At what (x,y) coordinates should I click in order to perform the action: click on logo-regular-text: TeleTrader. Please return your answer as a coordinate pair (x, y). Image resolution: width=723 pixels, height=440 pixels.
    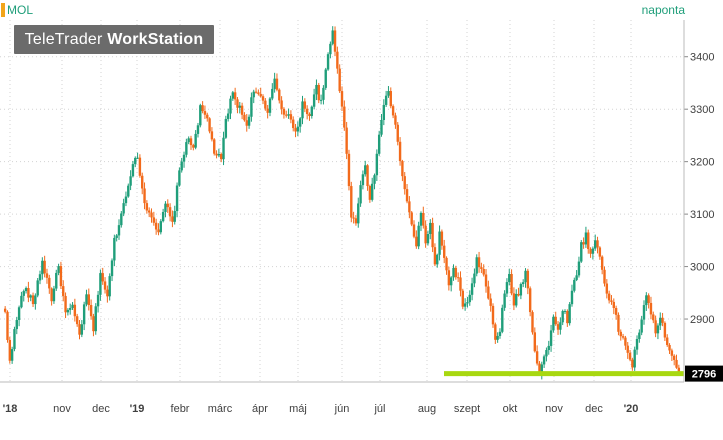
    Looking at the image, I should click on (63, 39).